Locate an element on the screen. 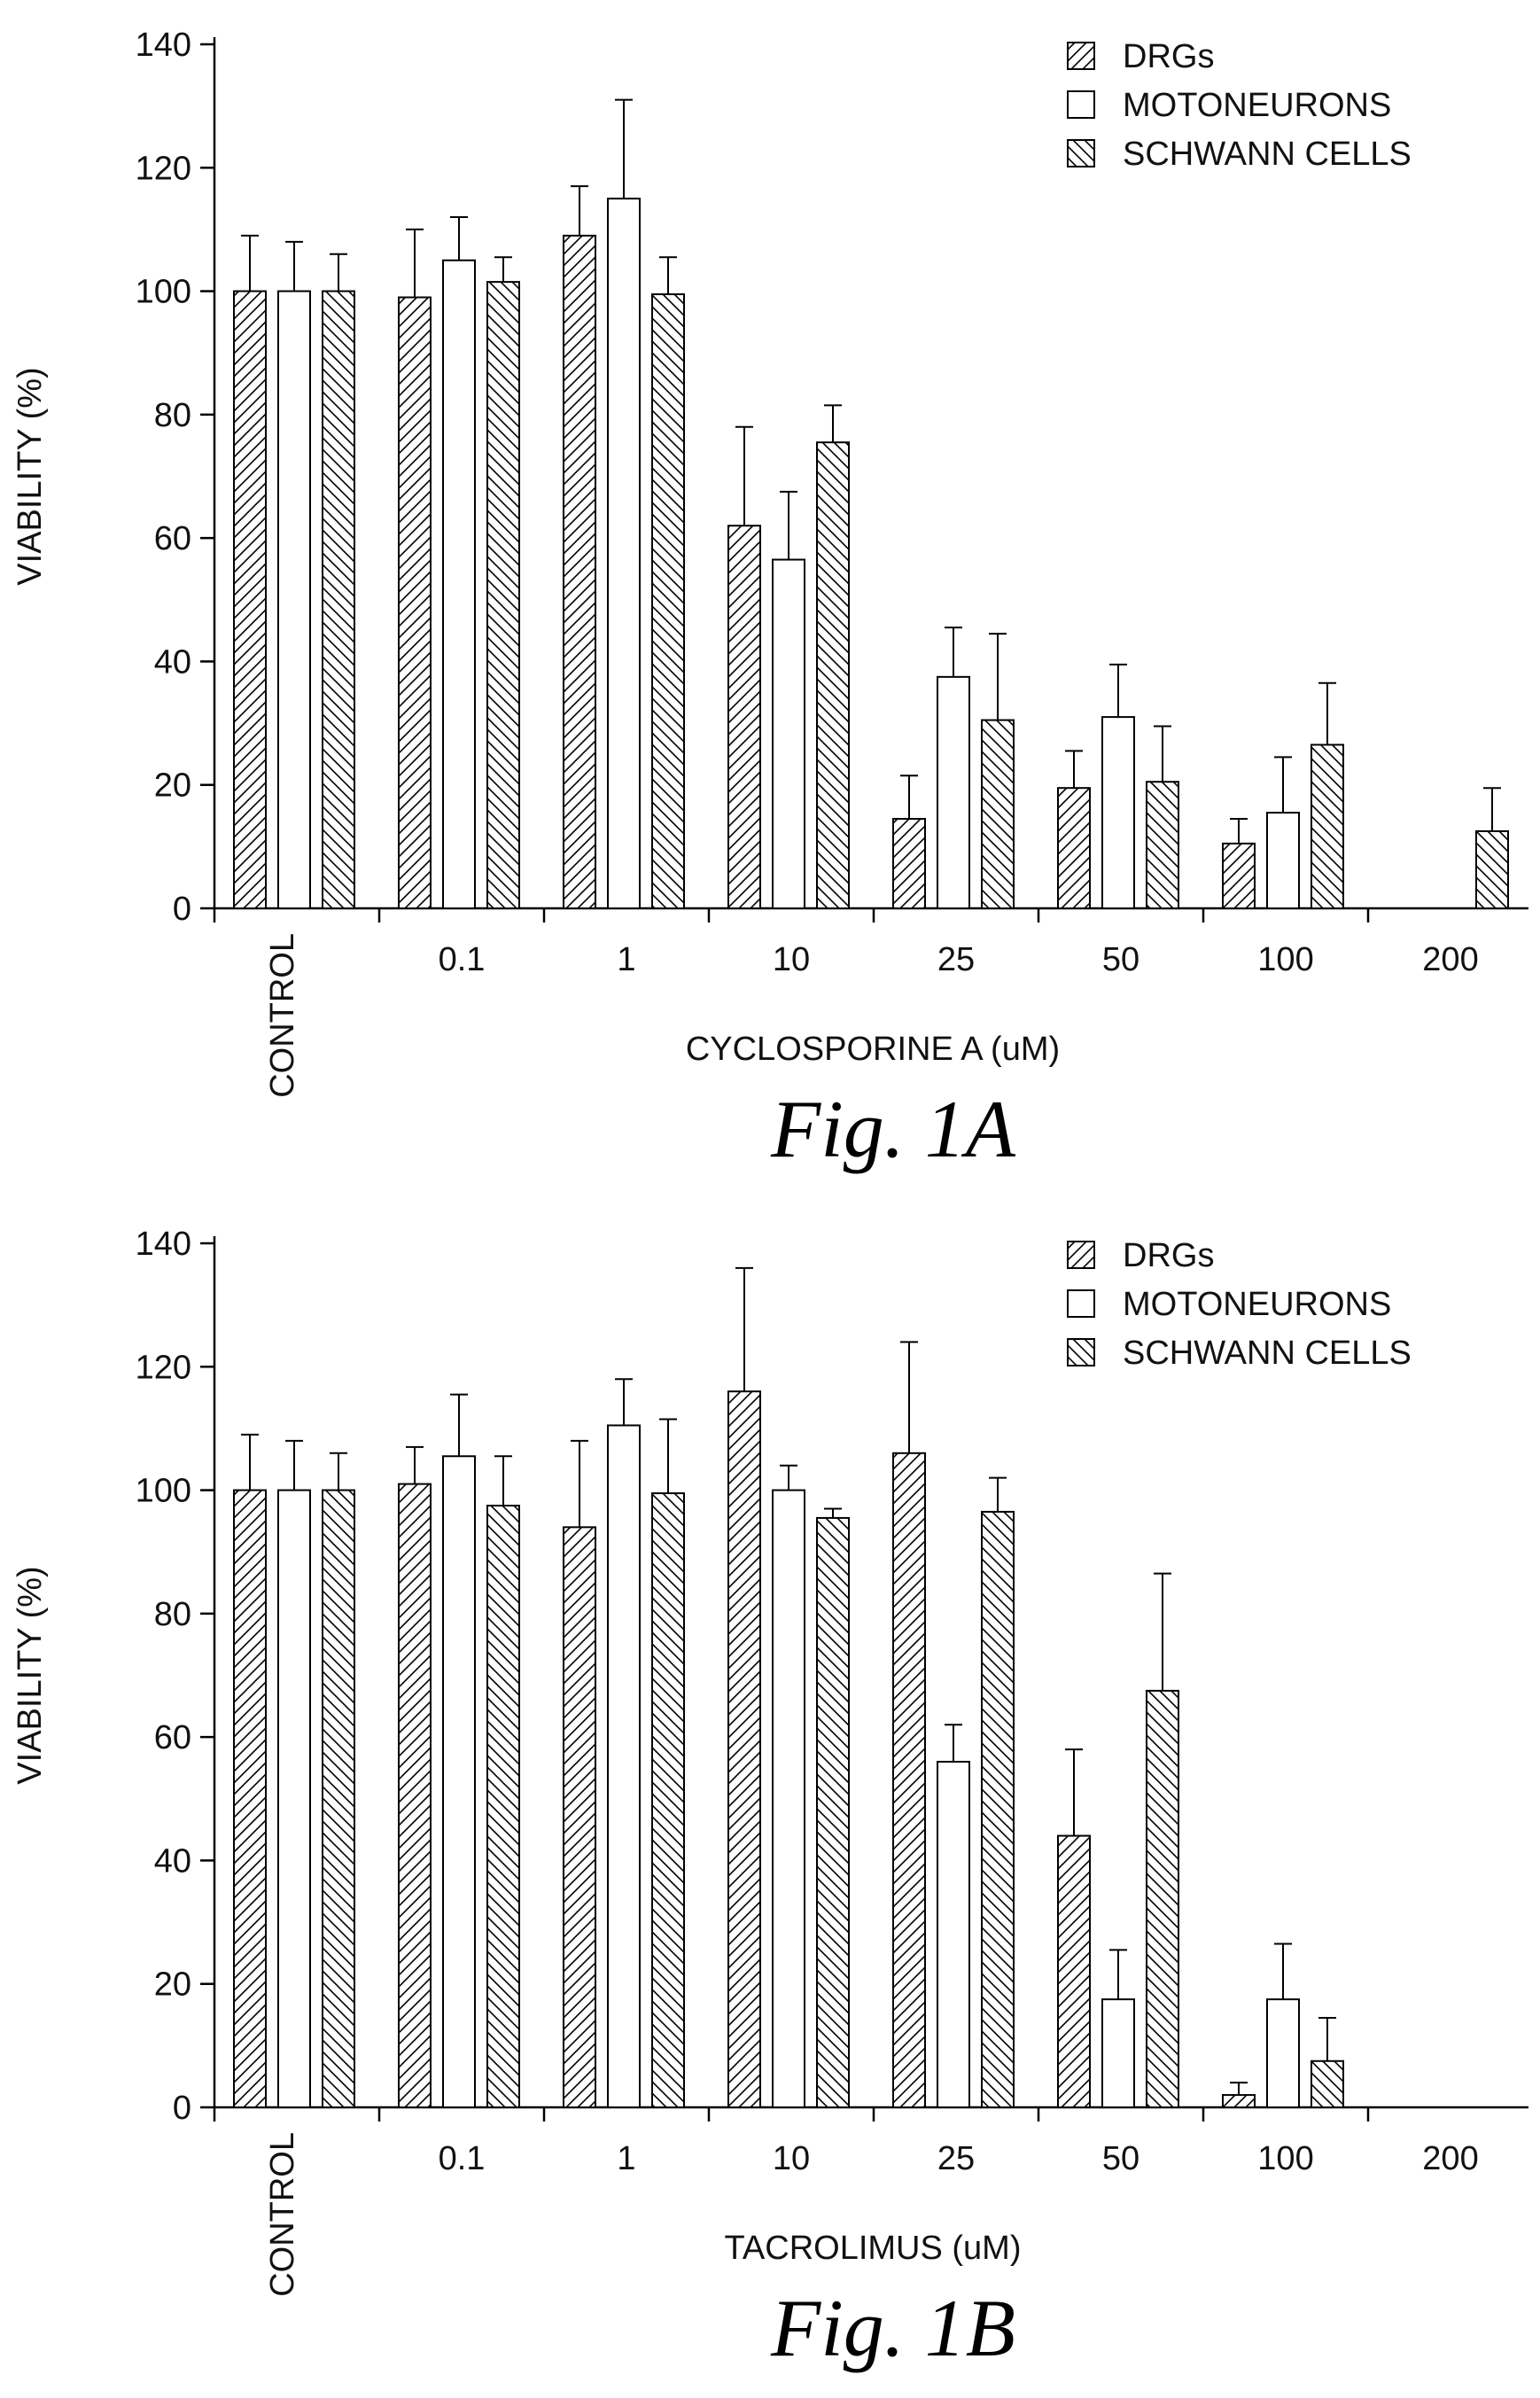  figure-caption: Fig. 1B is located at coordinates (892, 2328).